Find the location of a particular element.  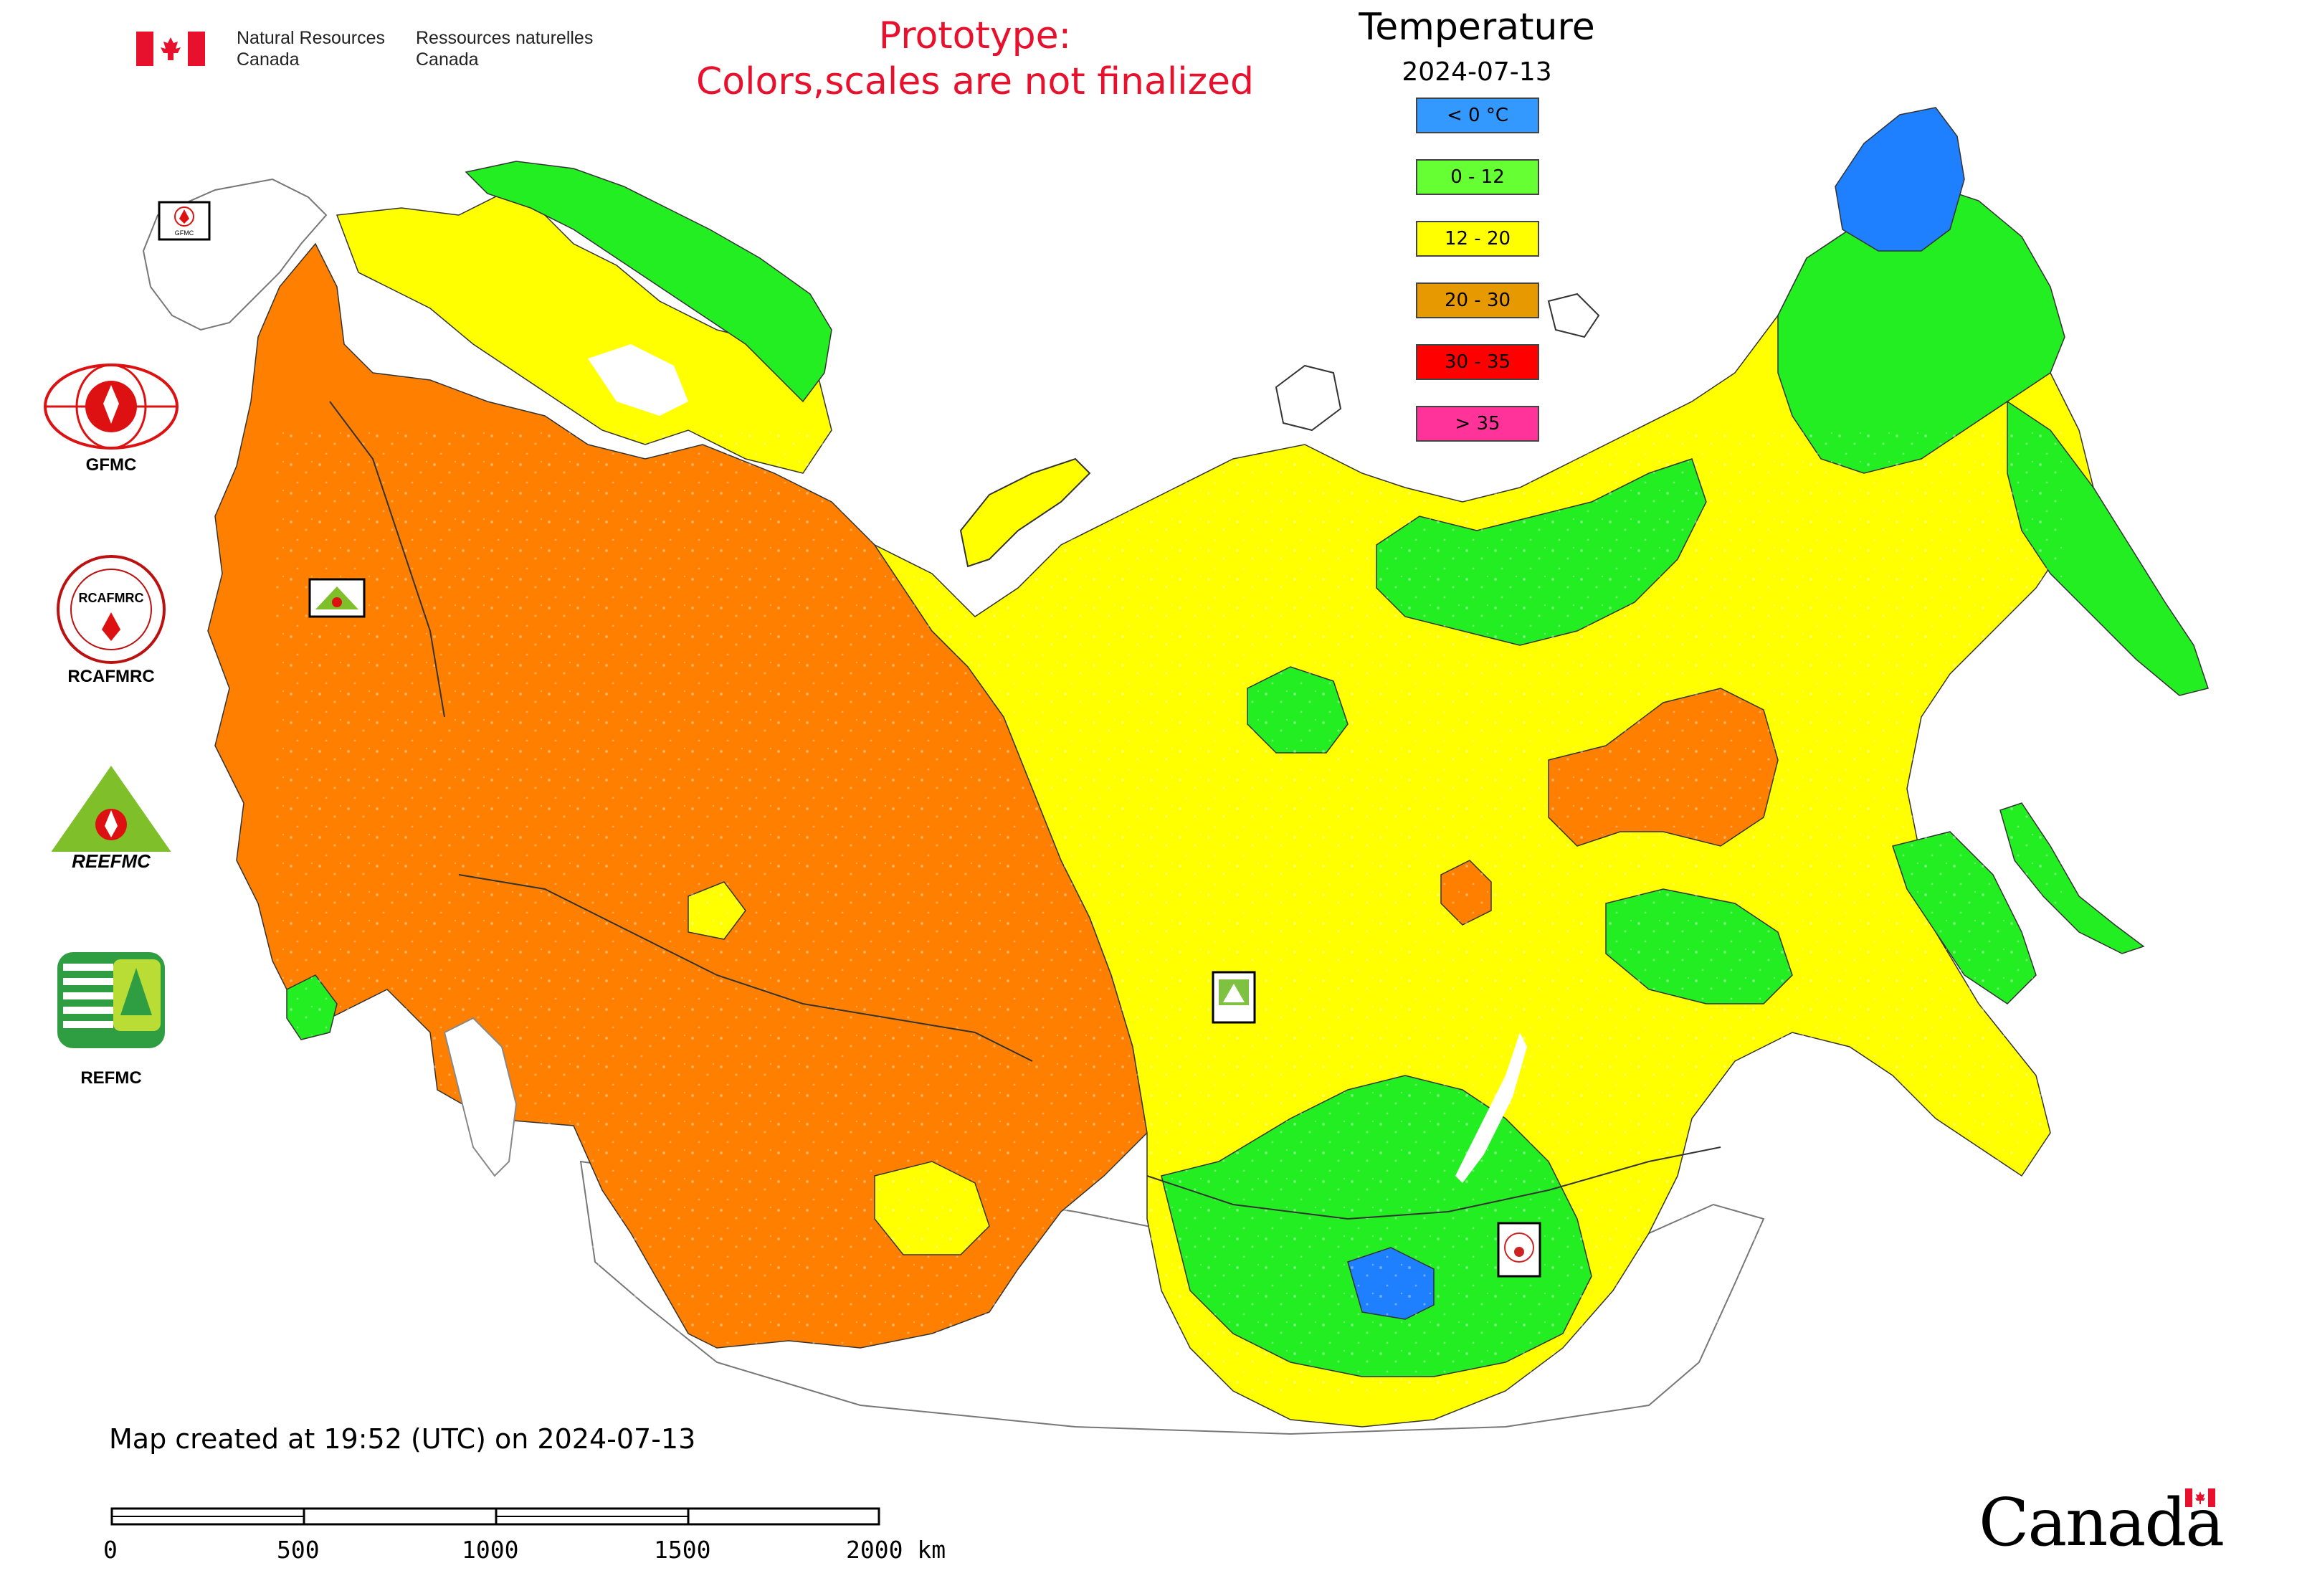

canada-wordmark: Canada is located at coordinates (2102, 1527).